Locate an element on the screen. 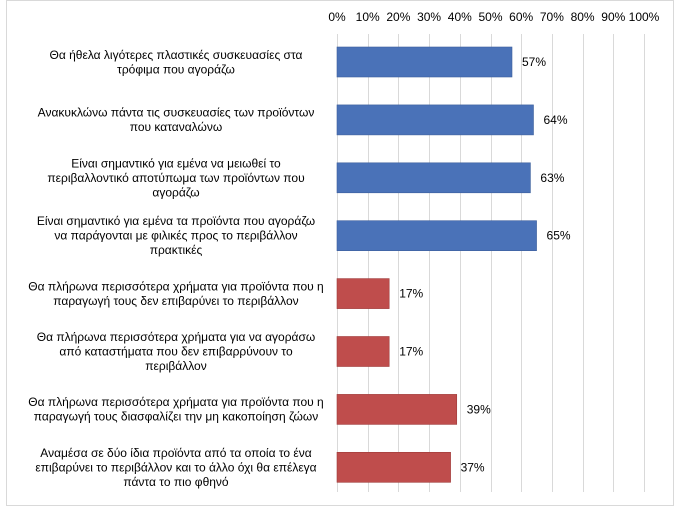 The width and height of the screenshot is (680, 512). x-tick-label: 90% is located at coordinates (613, 17).